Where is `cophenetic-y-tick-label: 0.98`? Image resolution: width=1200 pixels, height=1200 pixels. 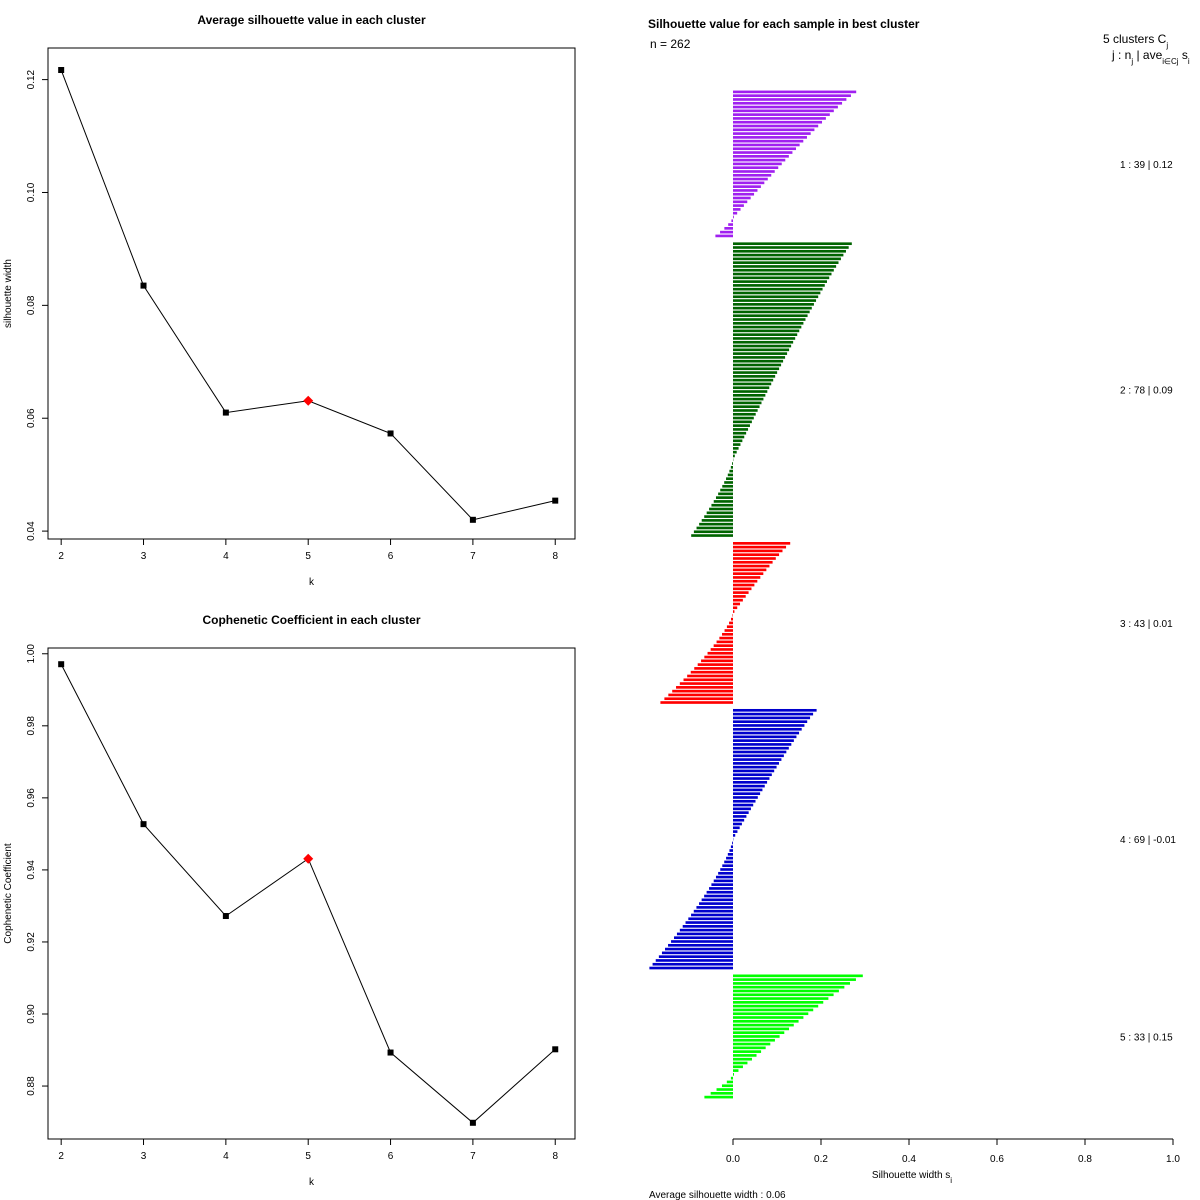 cophenetic-y-tick-label: 0.98 is located at coordinates (31, 726).